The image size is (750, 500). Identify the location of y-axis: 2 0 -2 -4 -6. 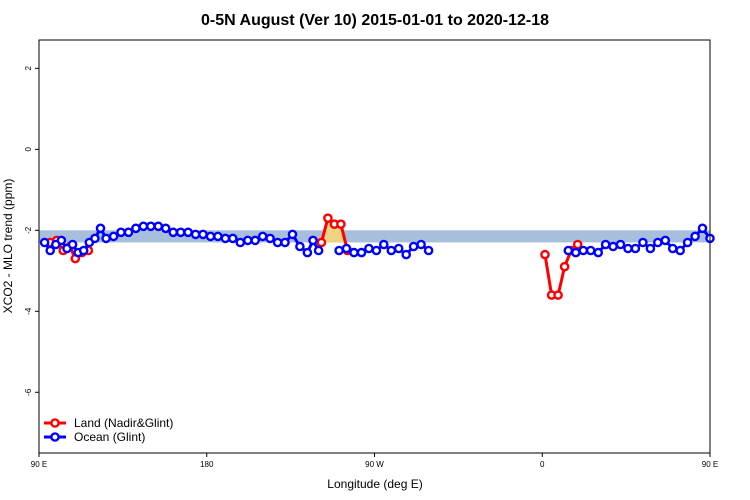
(31, 231).